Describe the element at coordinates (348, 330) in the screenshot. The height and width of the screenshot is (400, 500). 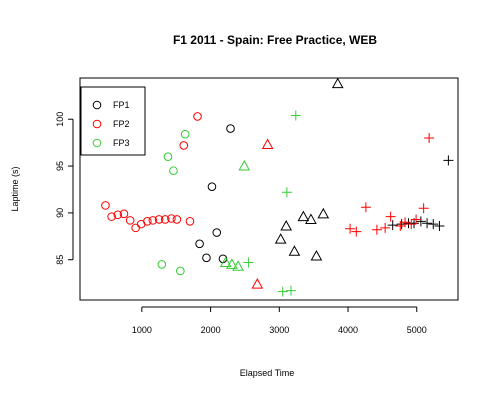
I see `x-tick-label: 4000` at that location.